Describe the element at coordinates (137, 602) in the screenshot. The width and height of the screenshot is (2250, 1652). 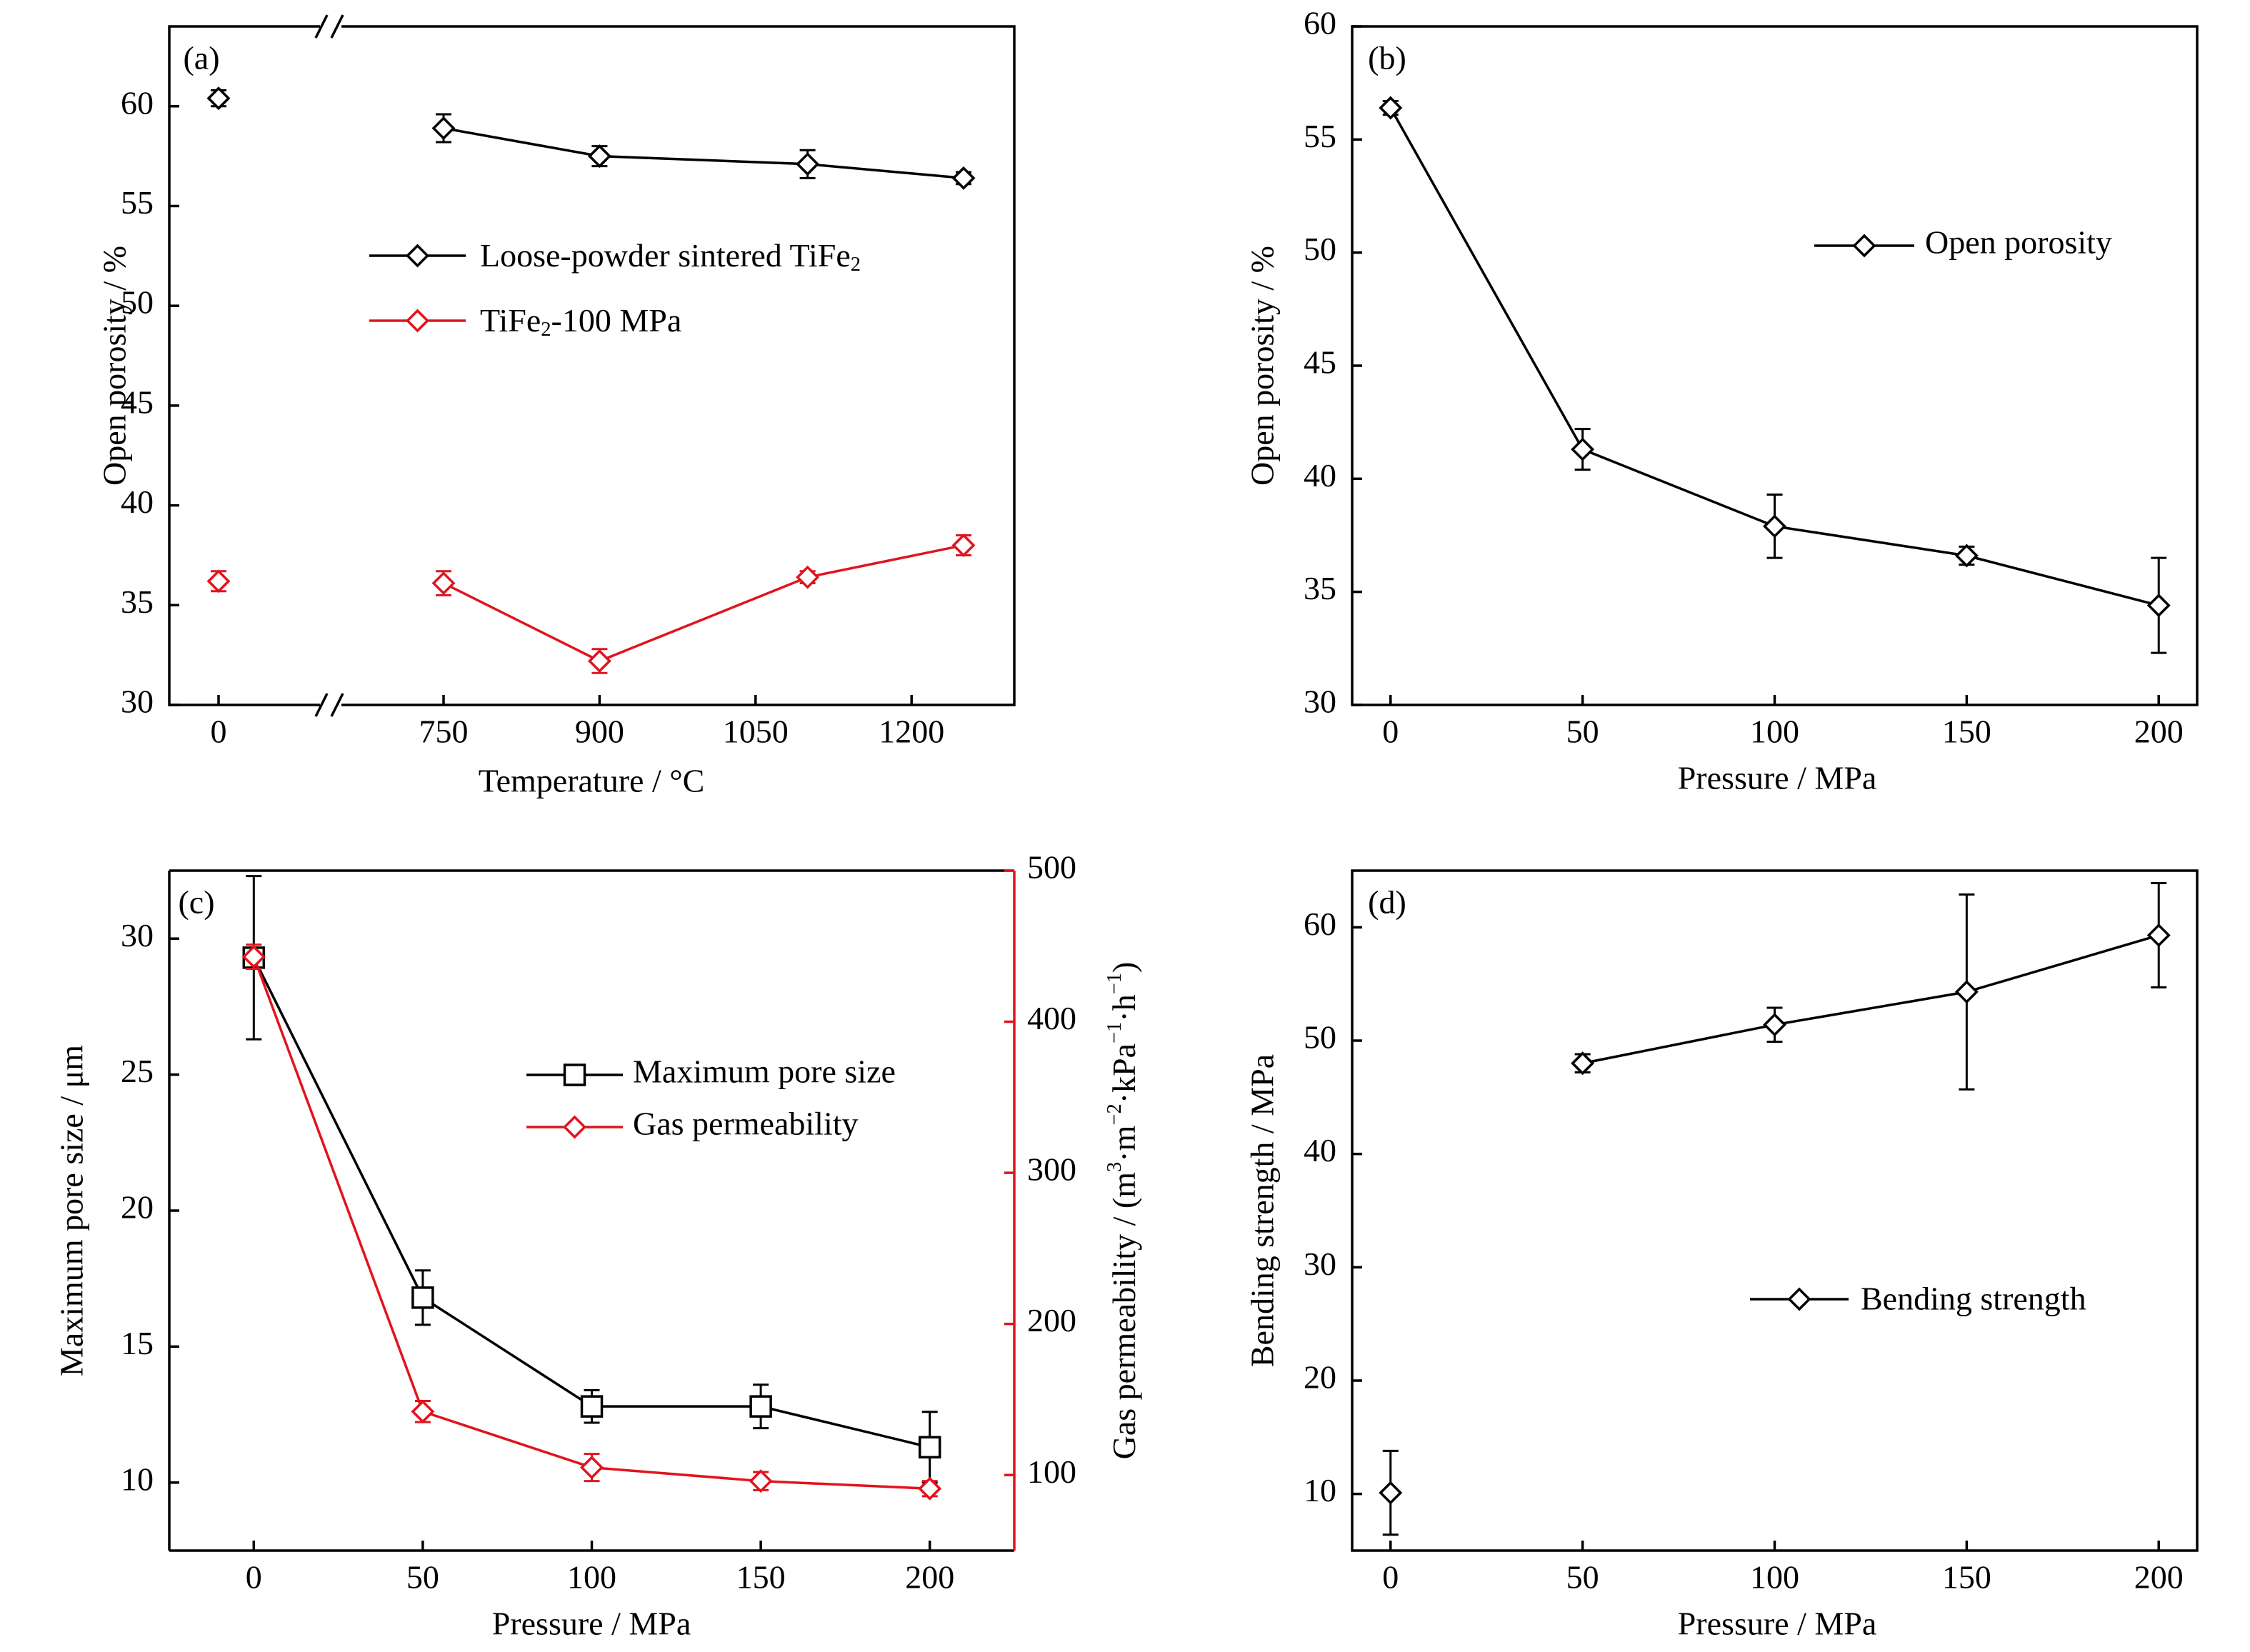
I see `panel-a-ytick-label: 35` at that location.